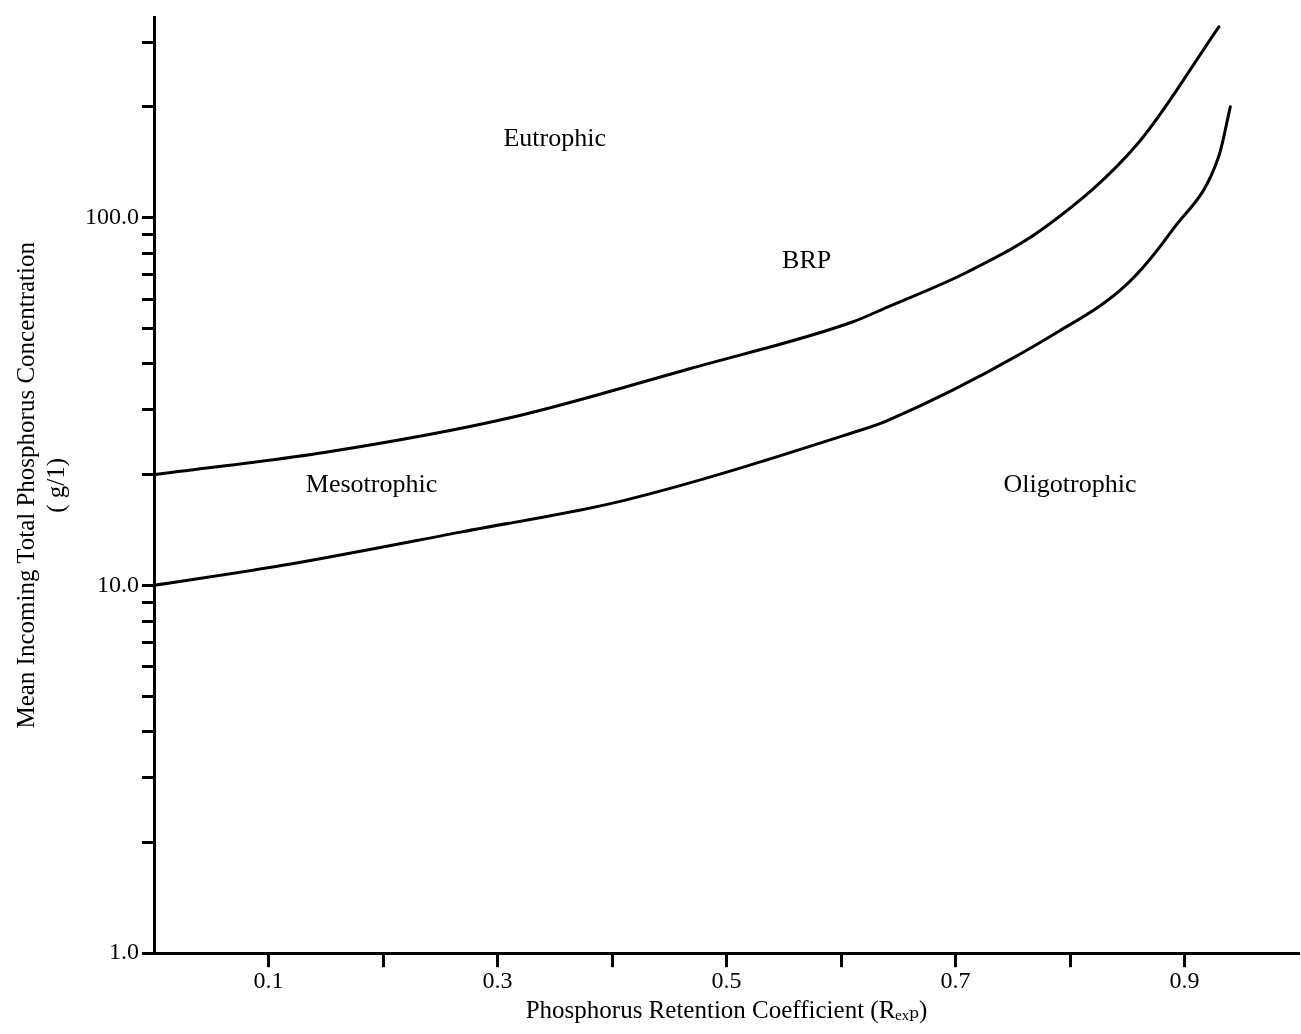  I want to click on x-axis-title: Phosphorus Retention Coefficient (Rₑₓₚ), so click(726, 1009).